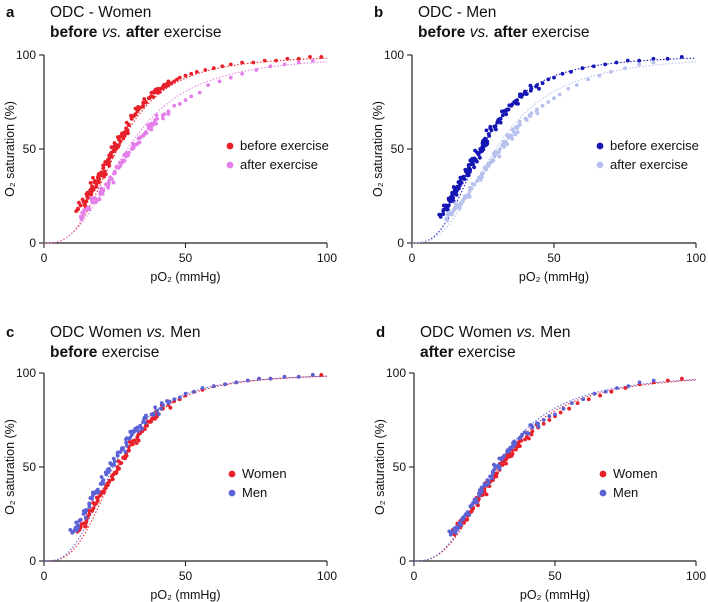  What do you see at coordinates (32, 243) in the screenshot?
I see `y-tick-label: 0` at bounding box center [32, 243].